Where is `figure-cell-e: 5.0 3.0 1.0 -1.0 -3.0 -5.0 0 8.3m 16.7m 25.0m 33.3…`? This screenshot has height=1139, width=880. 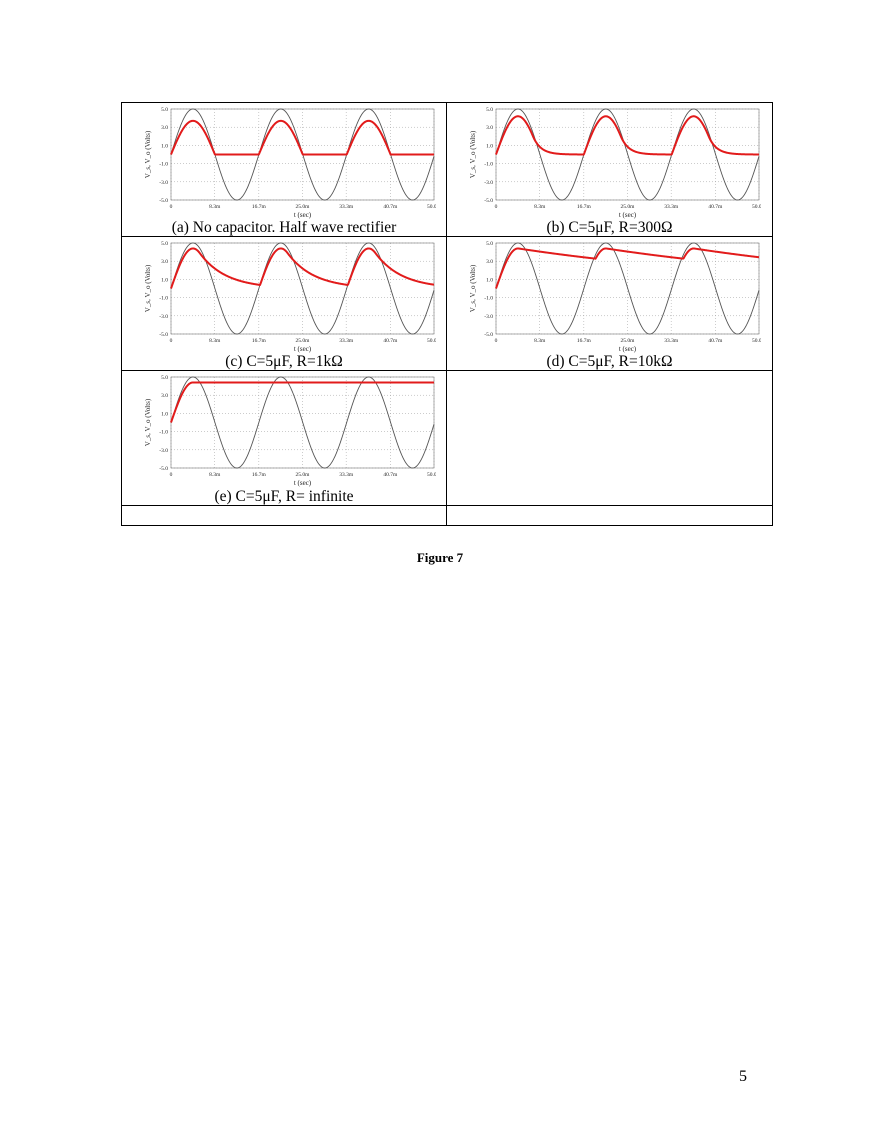
figure-cell-e: 5.0 3.0 1.0 -1.0 -3.0 -5.0 0 8.3m 16.7m 25.0m 33.3… is located at coordinates (284, 438).